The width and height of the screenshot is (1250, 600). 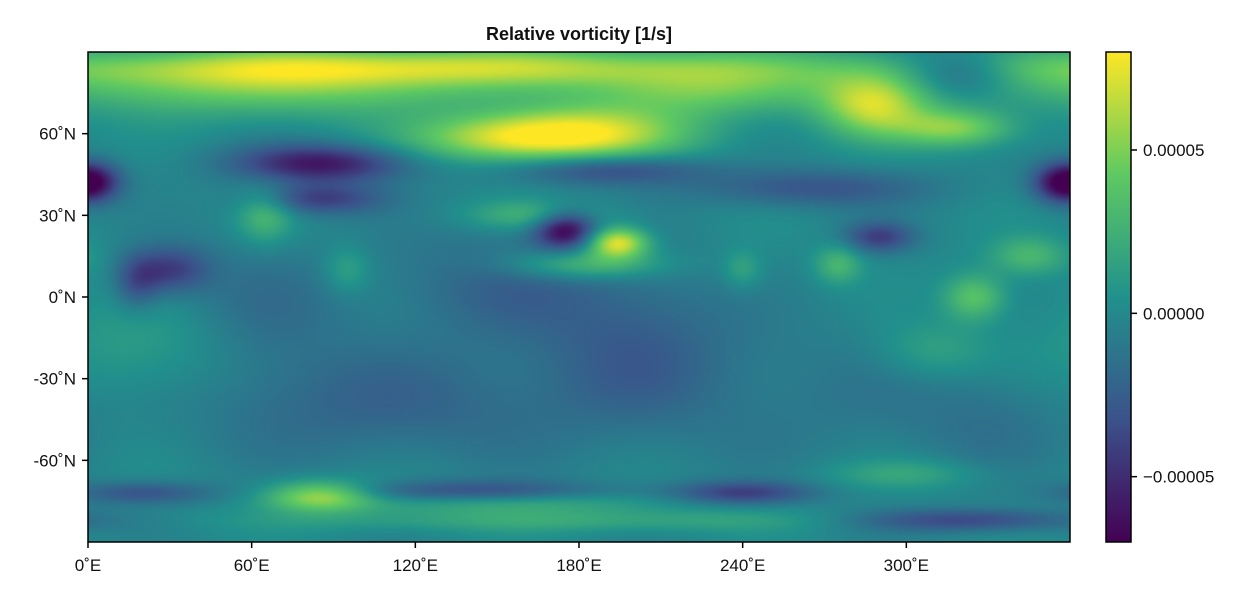 What do you see at coordinates (54, 379) in the screenshot?
I see `y-tick-label: -30˚N` at bounding box center [54, 379].